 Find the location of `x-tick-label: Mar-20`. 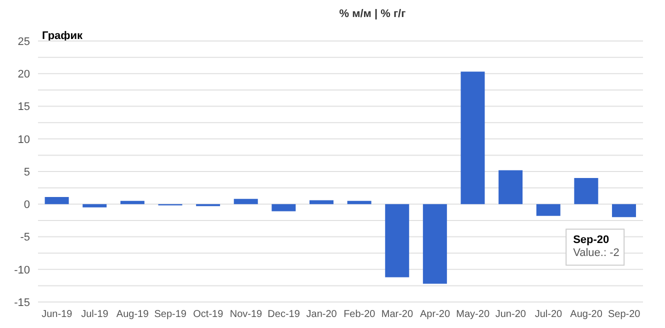

x-tick-label: Mar-20 is located at coordinates (397, 314).